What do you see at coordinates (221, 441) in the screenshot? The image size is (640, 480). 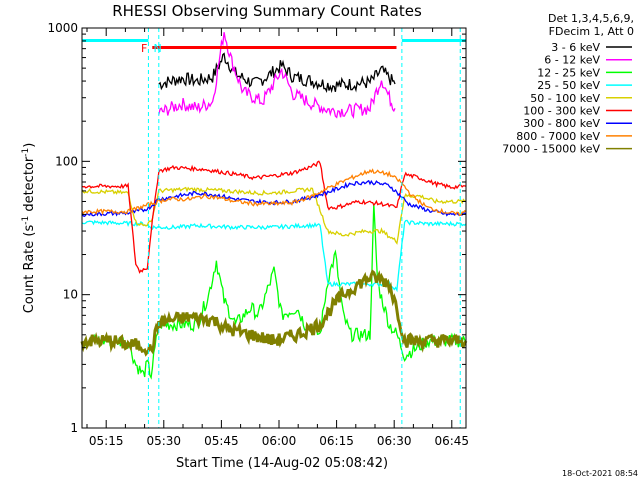 I see `x-tick-label: 05:45` at bounding box center [221, 441].